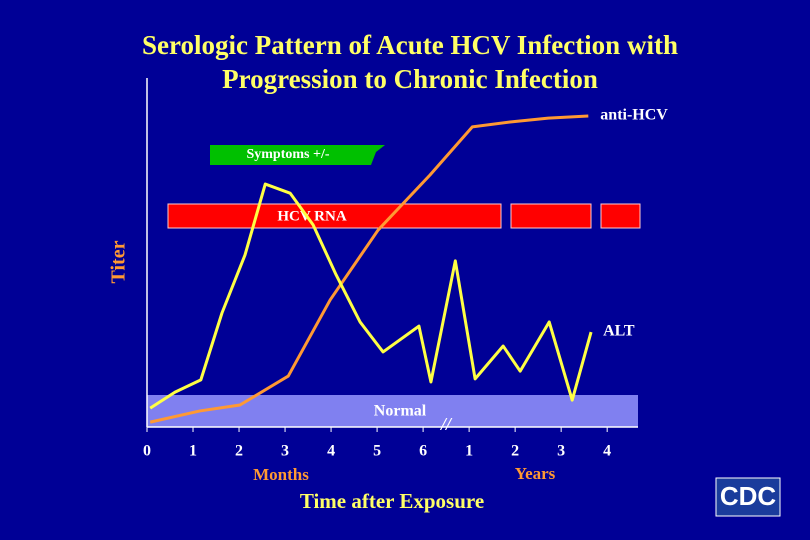  I want to click on normal-band, so click(392, 411).